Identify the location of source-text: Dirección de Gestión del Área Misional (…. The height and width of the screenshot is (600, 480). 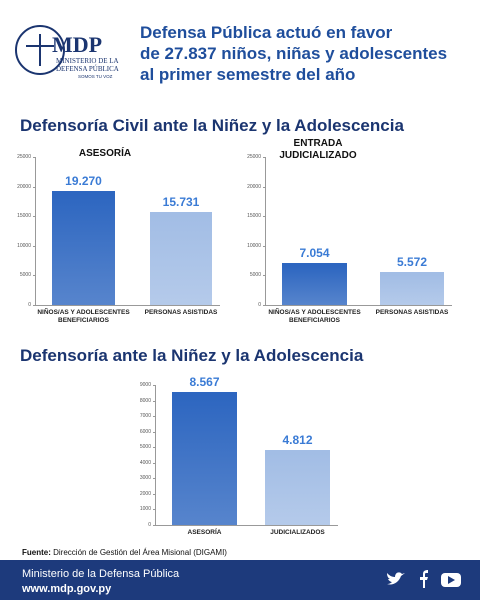
(140, 552).